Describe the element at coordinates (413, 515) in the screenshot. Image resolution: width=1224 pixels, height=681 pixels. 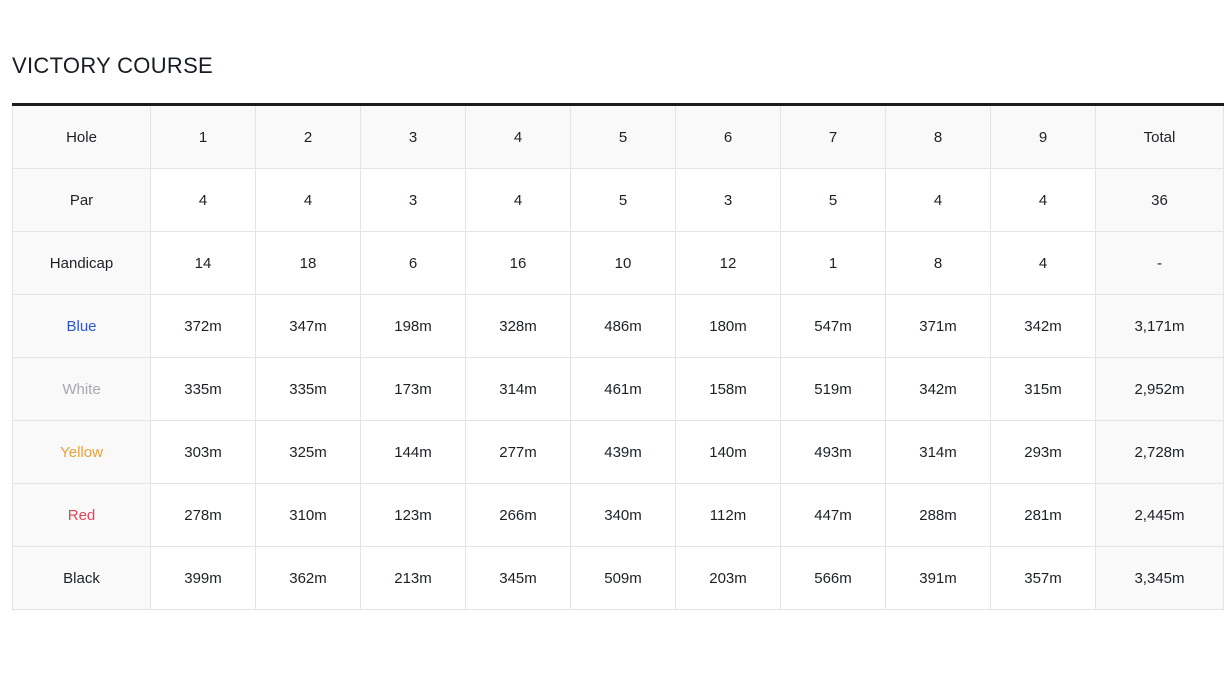
I see `value-cell: 123m` at that location.